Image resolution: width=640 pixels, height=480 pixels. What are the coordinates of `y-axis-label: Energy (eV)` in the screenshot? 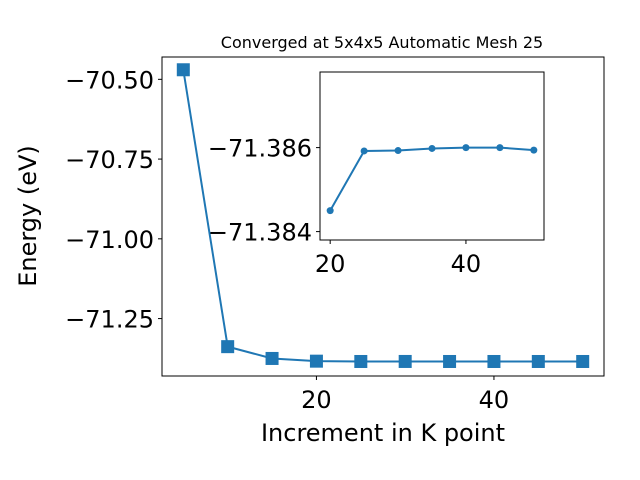 It's located at (28, 216).